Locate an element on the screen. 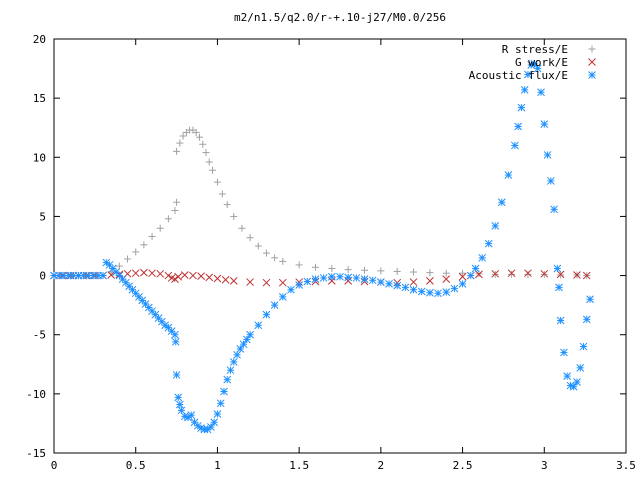  y-tick-label: 5 is located at coordinates (42, 216).